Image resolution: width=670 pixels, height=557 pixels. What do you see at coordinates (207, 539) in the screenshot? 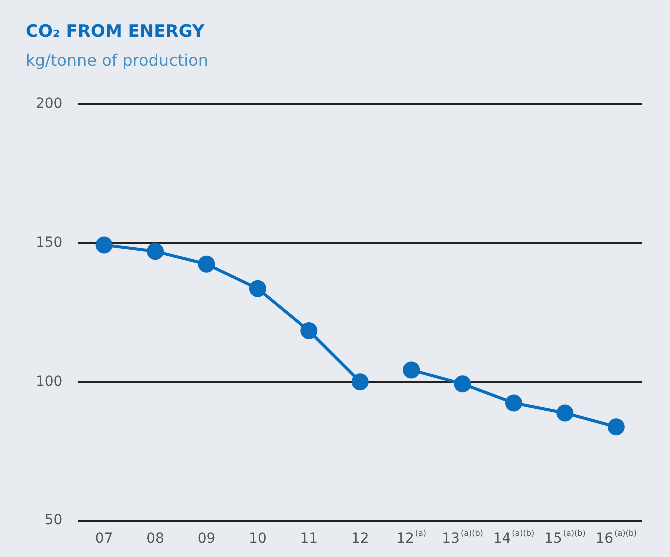
I see `x-tick-label: 09` at bounding box center [207, 539].